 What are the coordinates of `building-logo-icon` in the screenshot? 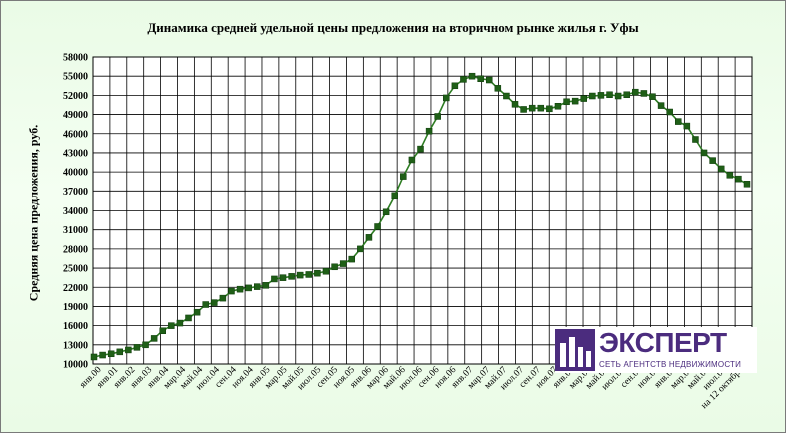 It's located at (575, 350).